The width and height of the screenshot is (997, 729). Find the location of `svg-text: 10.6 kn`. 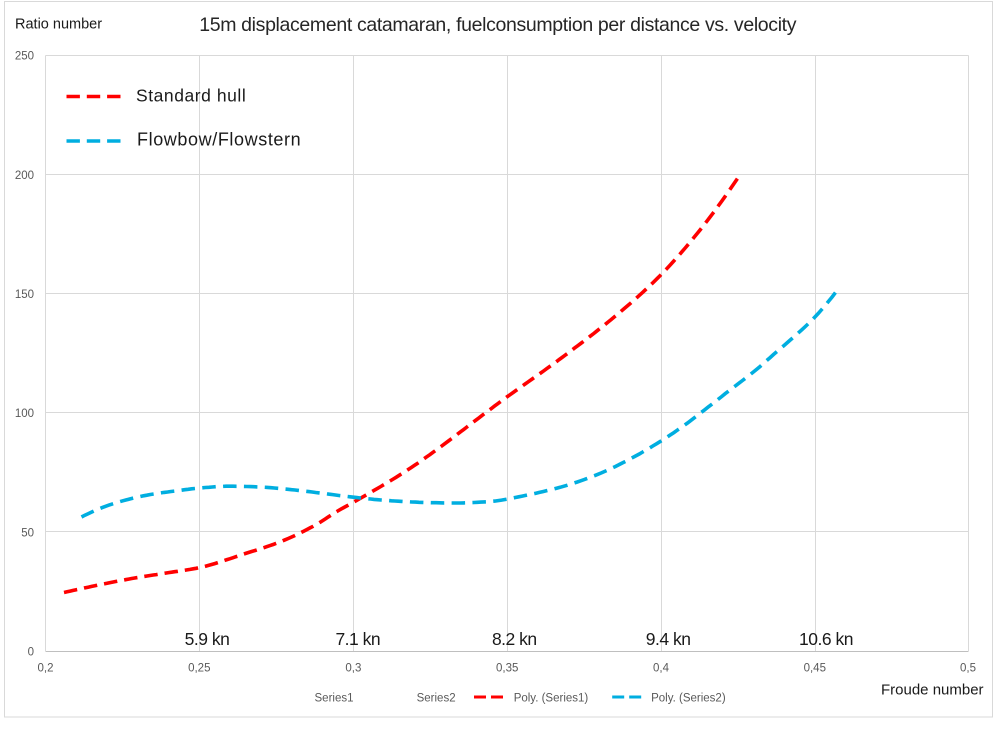

svg-text: 10.6 kn is located at coordinates (826, 639).